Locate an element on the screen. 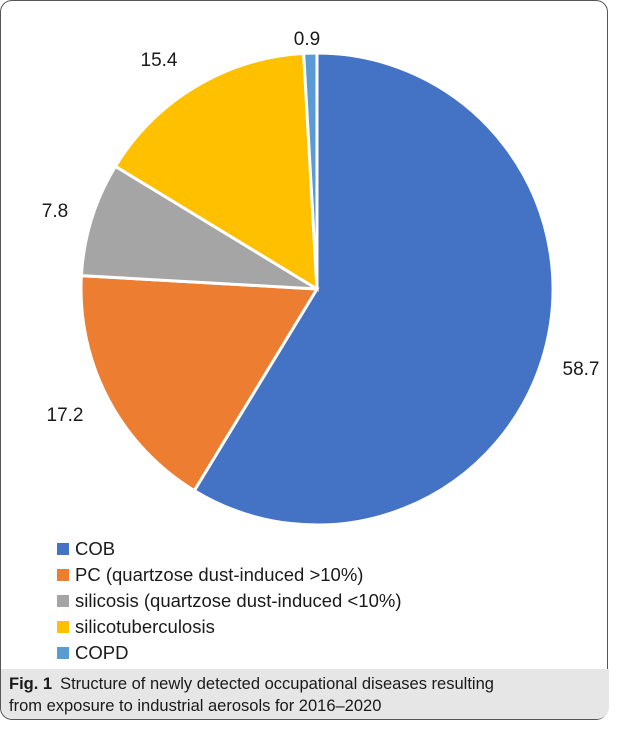 The width and height of the screenshot is (625, 740). legend-label: silicotuberculosis is located at coordinates (145, 626).